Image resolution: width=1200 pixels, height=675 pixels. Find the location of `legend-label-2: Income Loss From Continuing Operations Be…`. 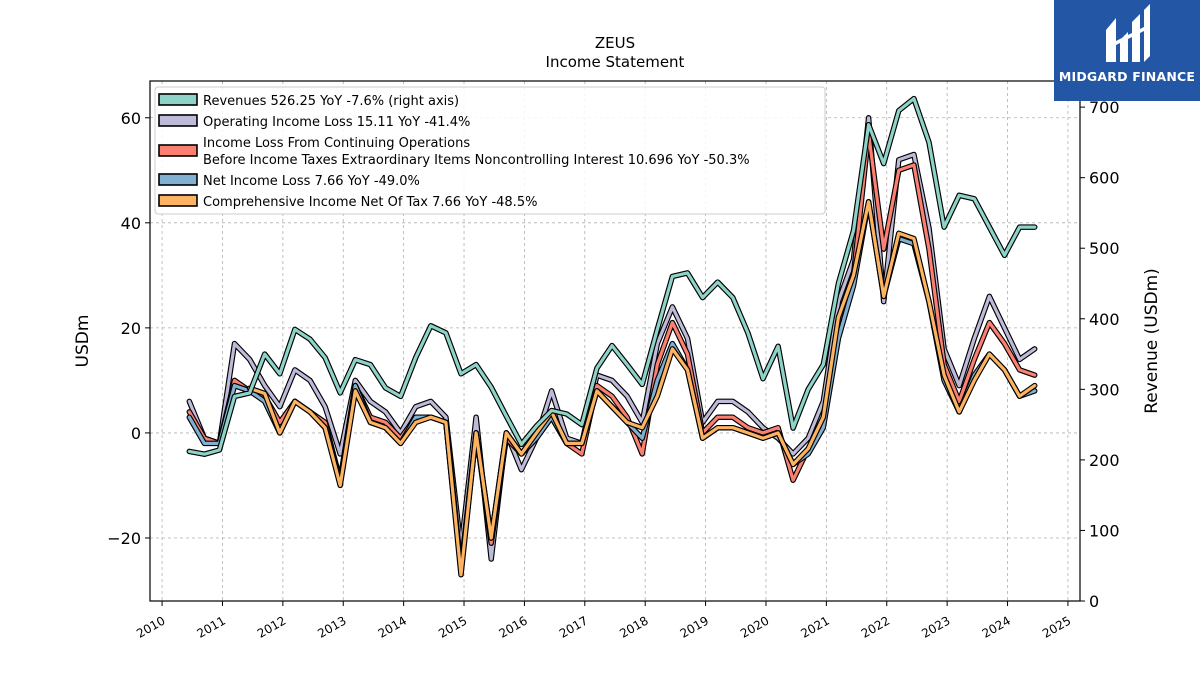

legend-label-2: Income Loss From Continuing Operations Be… is located at coordinates (476, 152).